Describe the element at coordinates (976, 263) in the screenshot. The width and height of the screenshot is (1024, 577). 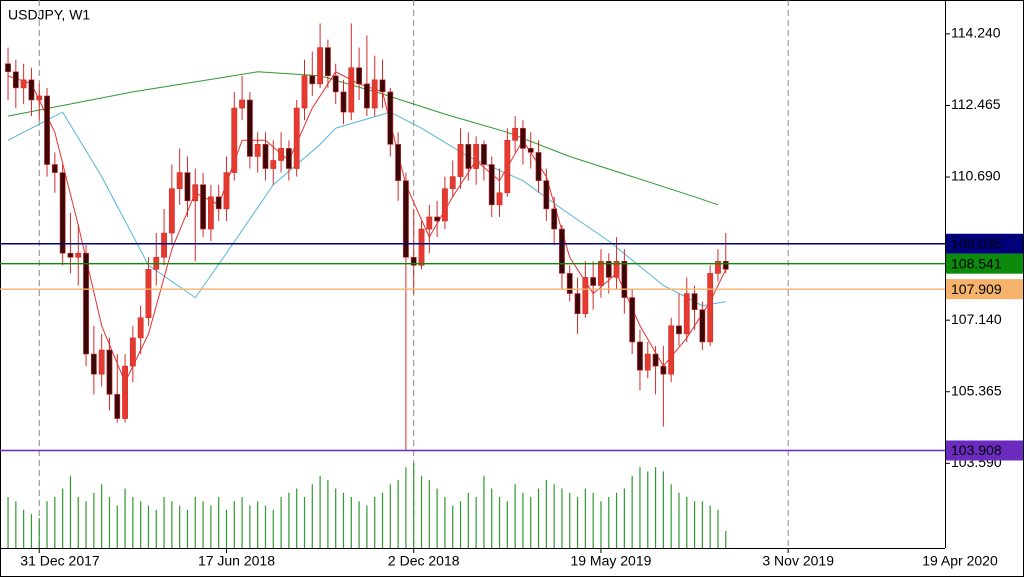
I see `level-label: 108.541` at that location.